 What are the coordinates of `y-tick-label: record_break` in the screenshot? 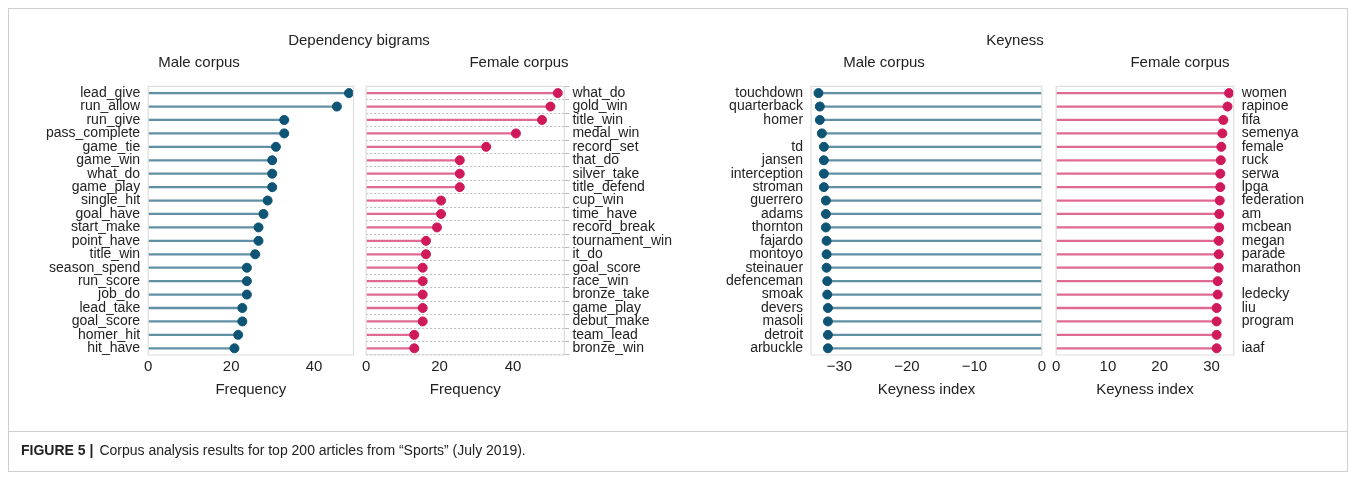 It's located at (614, 226).